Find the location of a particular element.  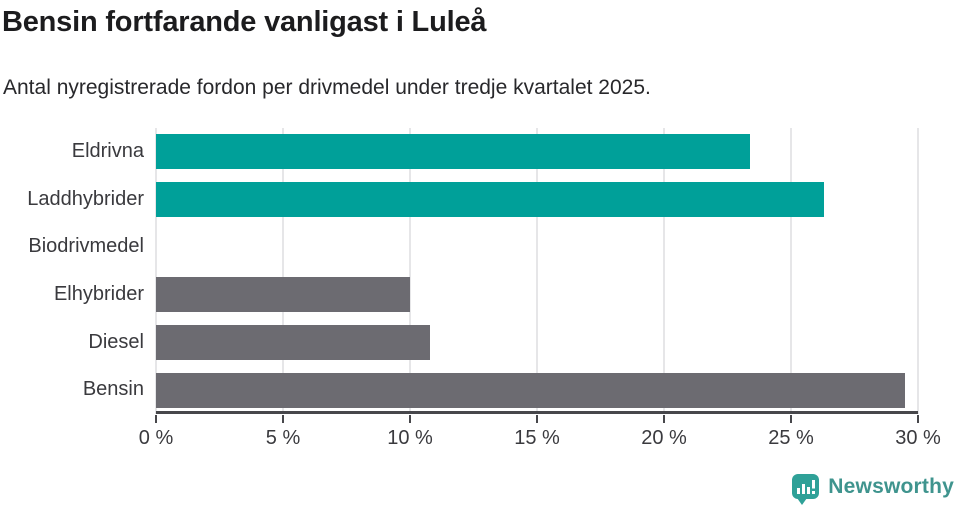

y-label-bensin: Bensin is located at coordinates (113, 389).